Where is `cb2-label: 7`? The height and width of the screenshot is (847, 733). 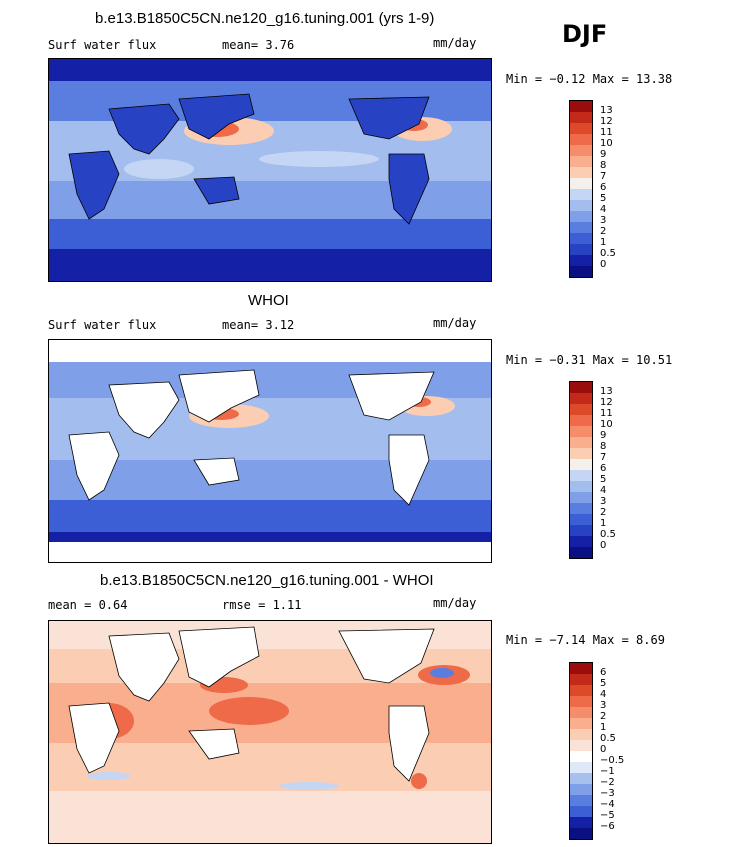
cb2-label: 7 is located at coordinates (603, 457).